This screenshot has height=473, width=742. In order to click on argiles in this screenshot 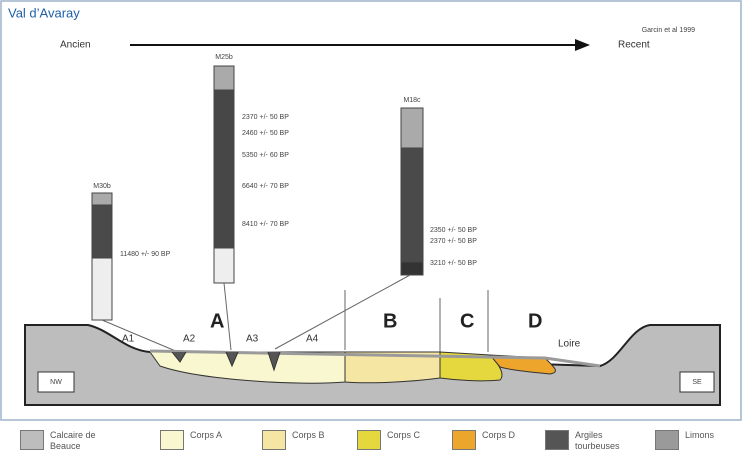, I will do `click(226, 361)`.